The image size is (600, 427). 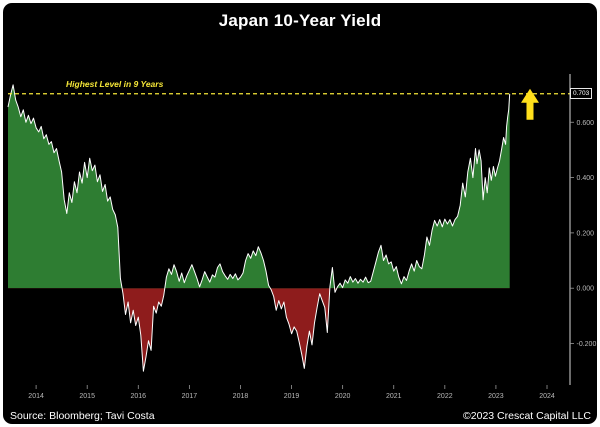 What do you see at coordinates (394, 396) in the screenshot?
I see `x-tick-label: 2021` at bounding box center [394, 396].